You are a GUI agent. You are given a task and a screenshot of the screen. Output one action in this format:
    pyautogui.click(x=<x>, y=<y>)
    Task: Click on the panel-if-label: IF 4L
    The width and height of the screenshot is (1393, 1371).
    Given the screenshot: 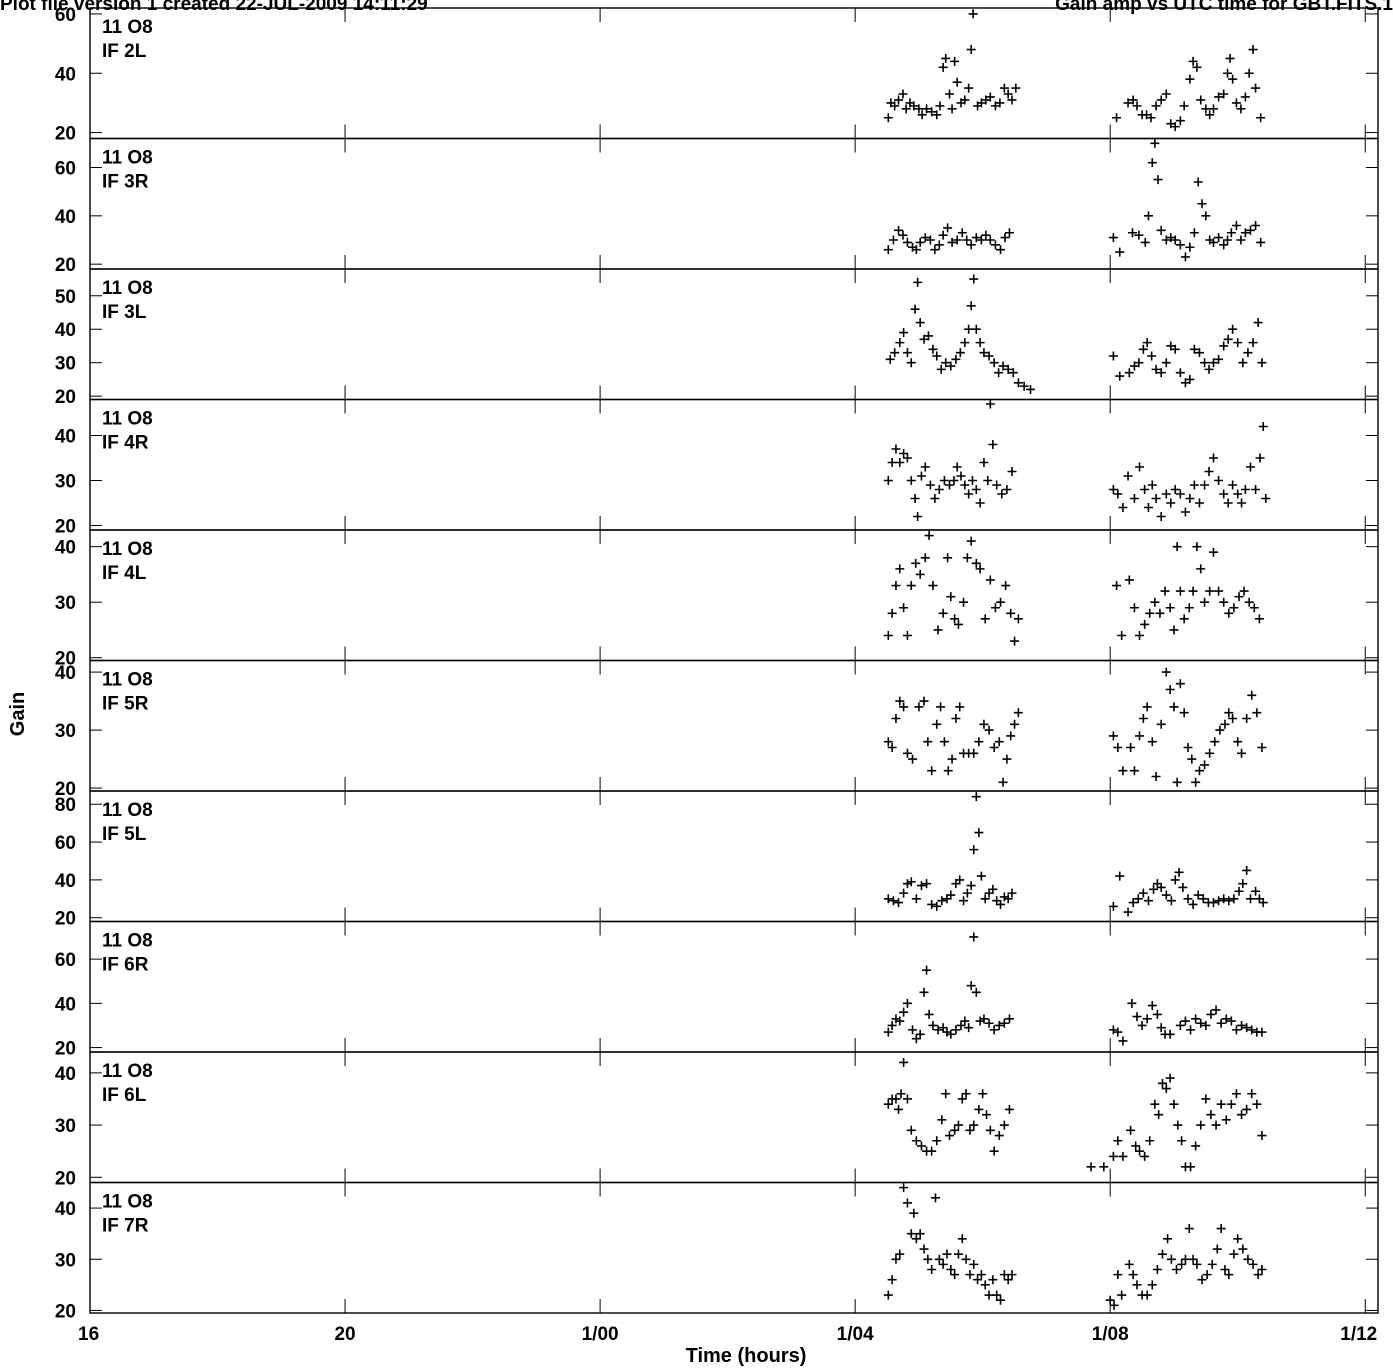 What is the action you would take?
    pyautogui.click(x=124, y=573)
    